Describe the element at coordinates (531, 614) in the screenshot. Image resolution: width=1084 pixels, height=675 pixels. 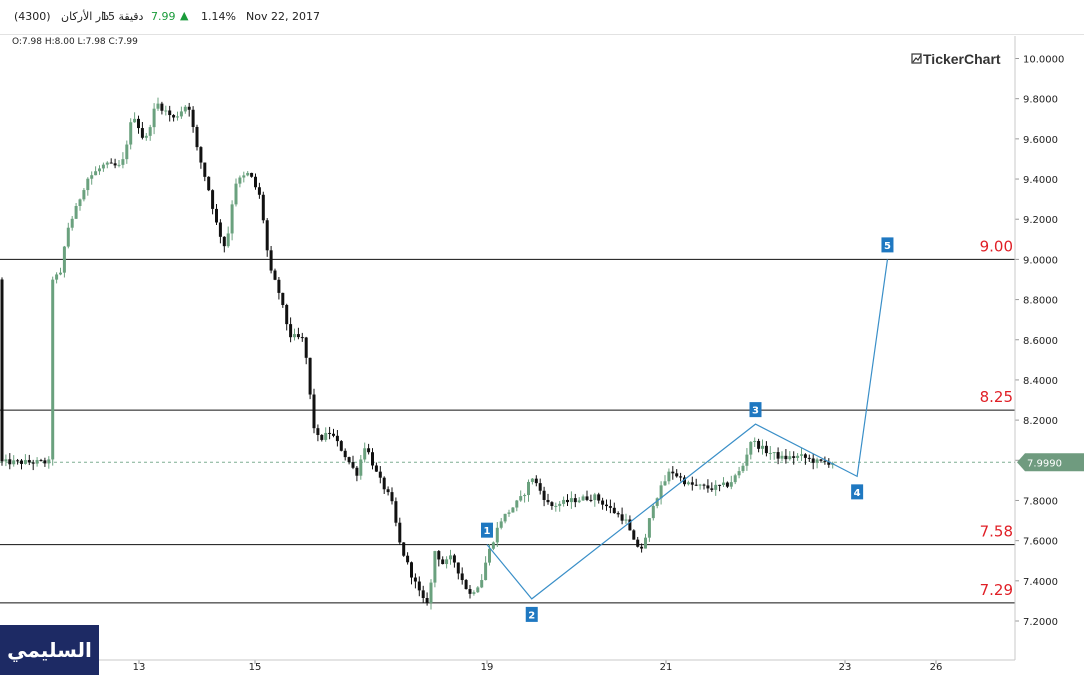
I see `wave-point-marker: 2` at that location.